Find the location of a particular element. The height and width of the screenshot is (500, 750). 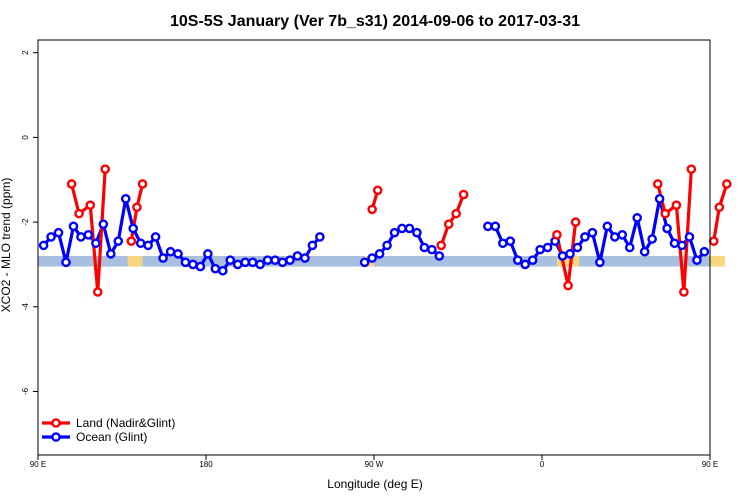

x-axis-label: Longitude (deg E) is located at coordinates (374, 484).